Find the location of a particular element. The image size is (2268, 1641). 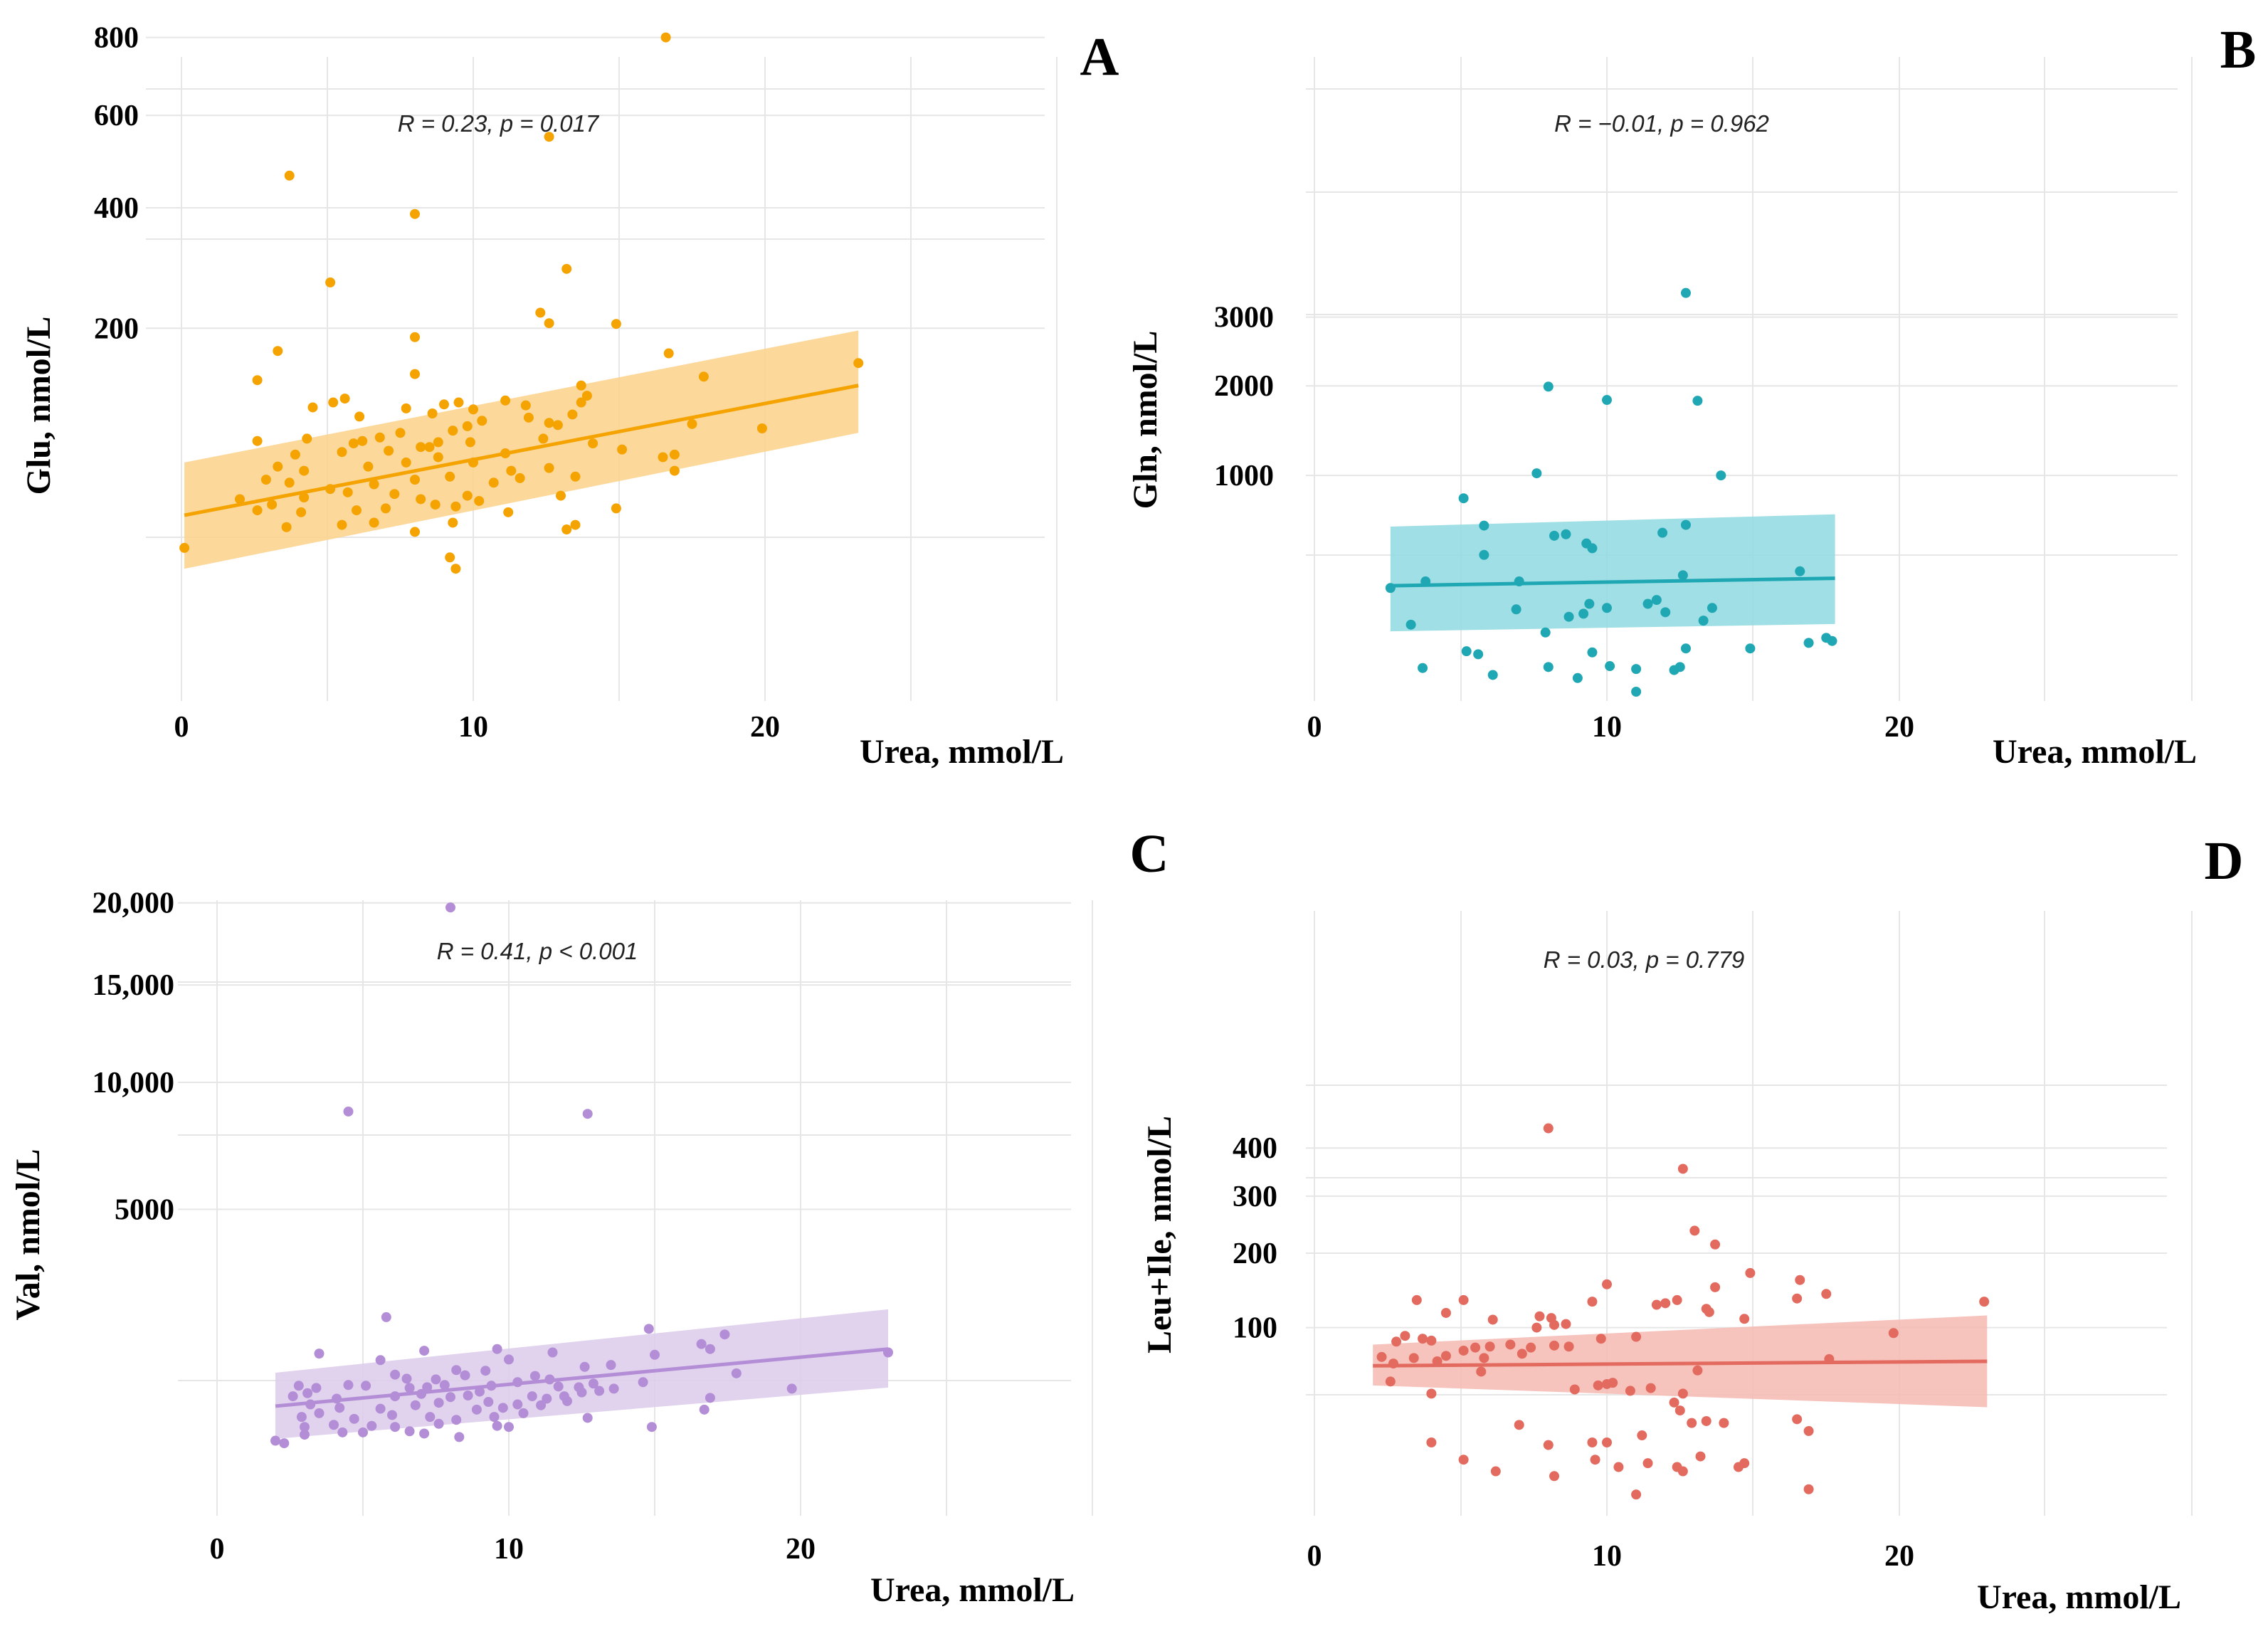

correlation-annotation: R = 0.41, p < 0.001 is located at coordinates (537, 951).